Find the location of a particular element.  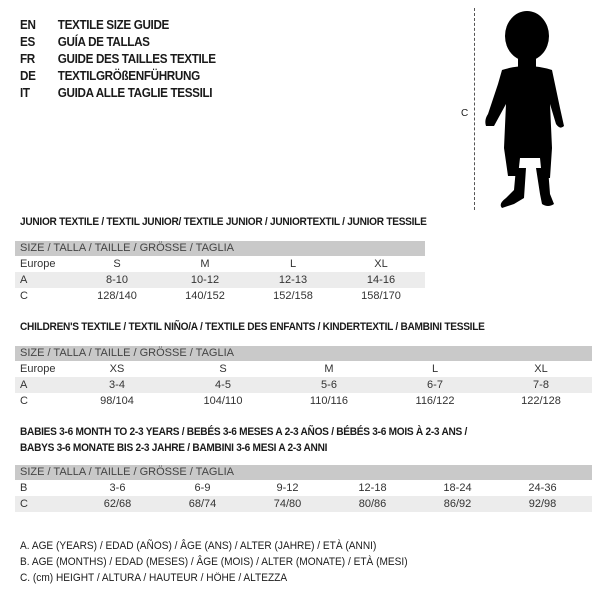

table-cell: 158/170 is located at coordinates (381, 296).